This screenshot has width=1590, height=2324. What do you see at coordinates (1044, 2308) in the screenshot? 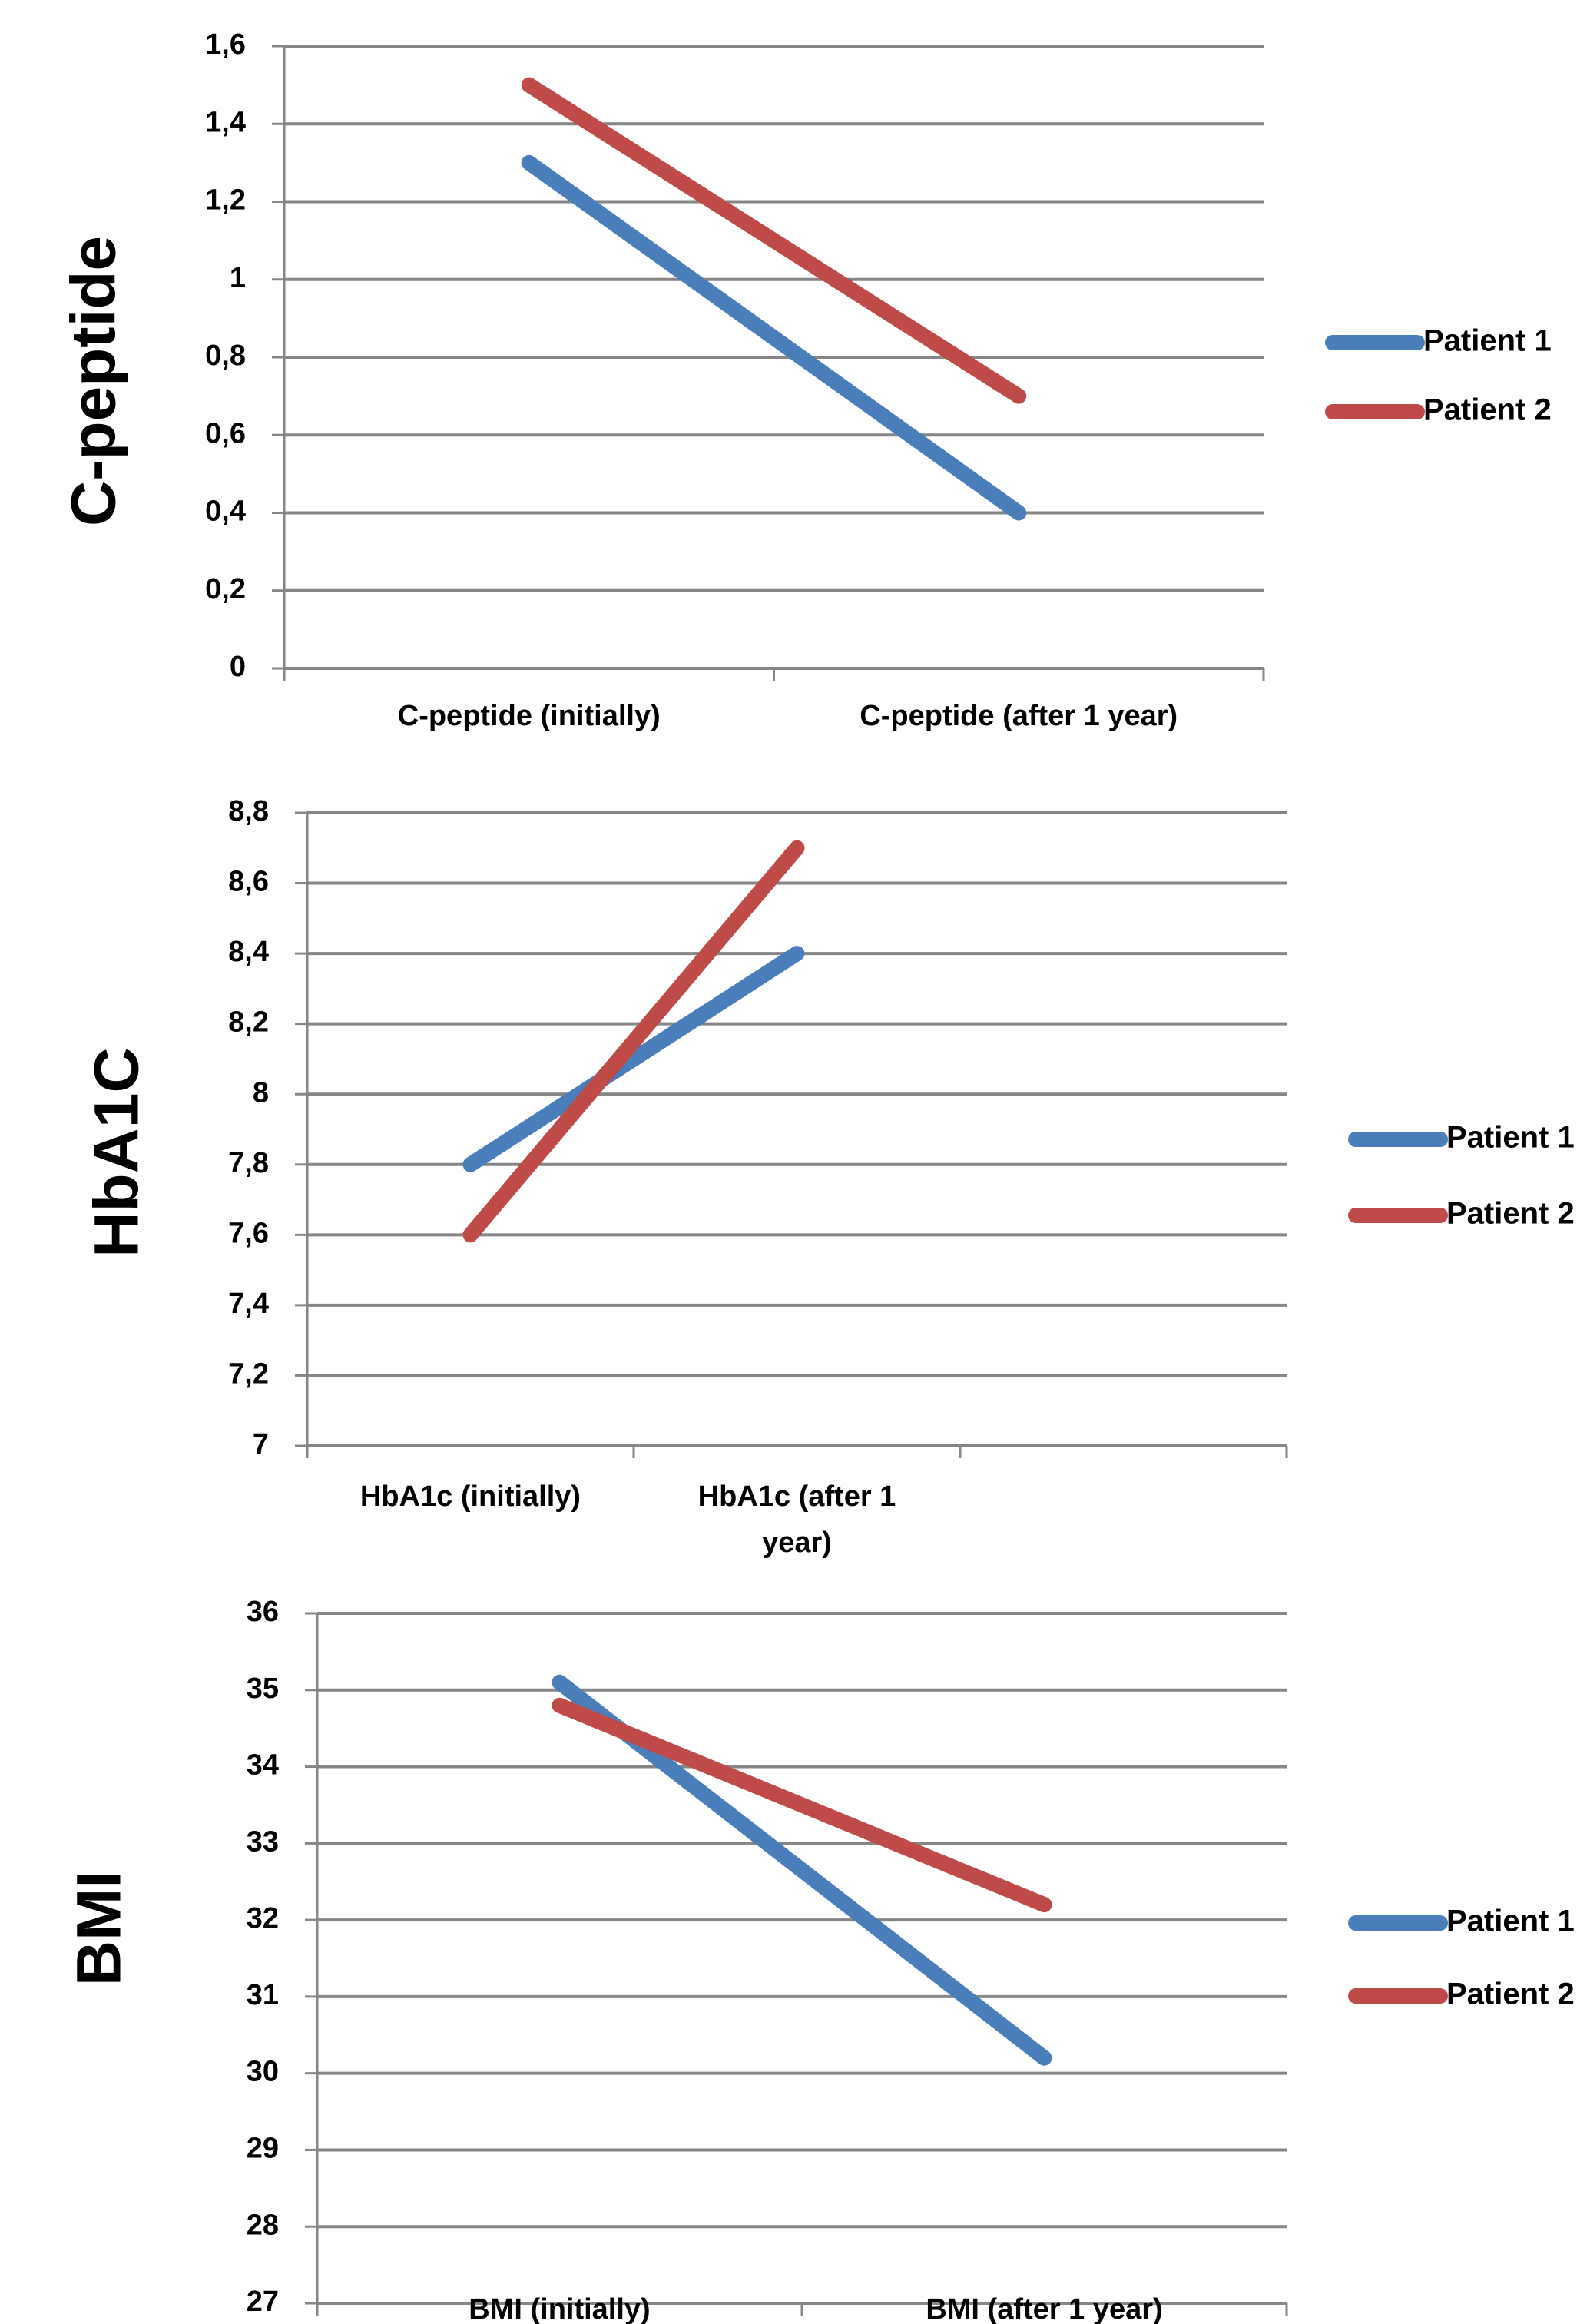
I see `x-tick-label: BMI (after 1 year)` at bounding box center [1044, 2308].